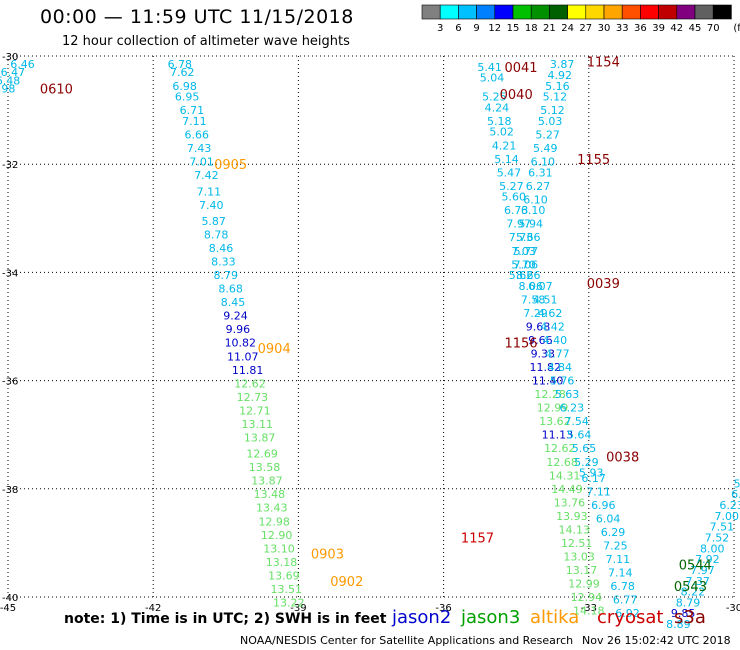 This screenshot has width=740, height=650. I want to click on wave-height-label: 6.47, so click(13, 72).